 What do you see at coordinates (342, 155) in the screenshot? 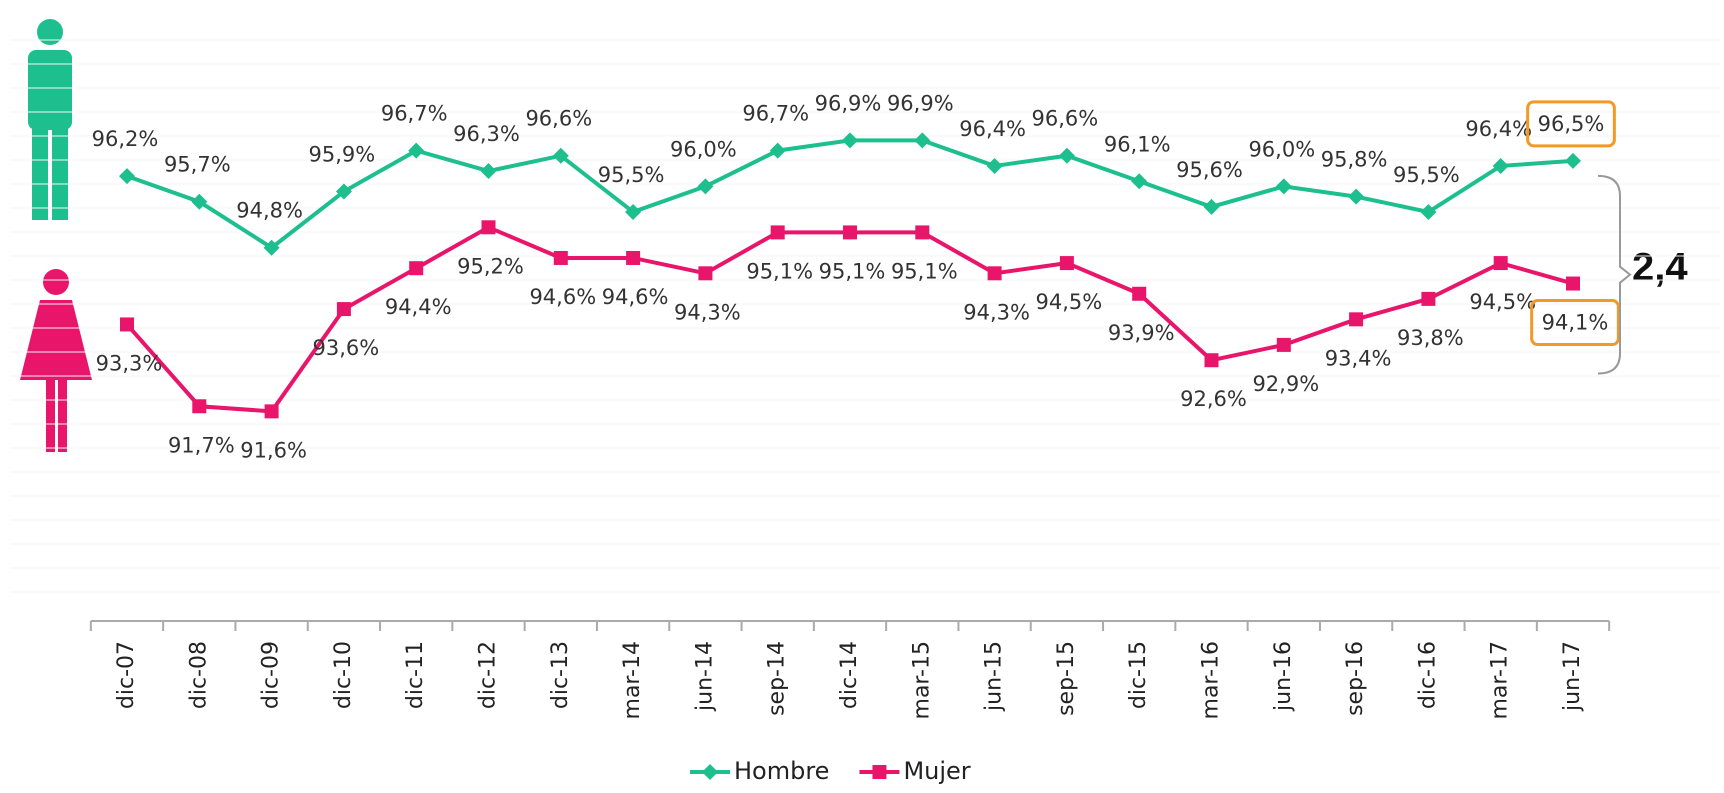
I see `data-label: 95,9%` at bounding box center [342, 155].